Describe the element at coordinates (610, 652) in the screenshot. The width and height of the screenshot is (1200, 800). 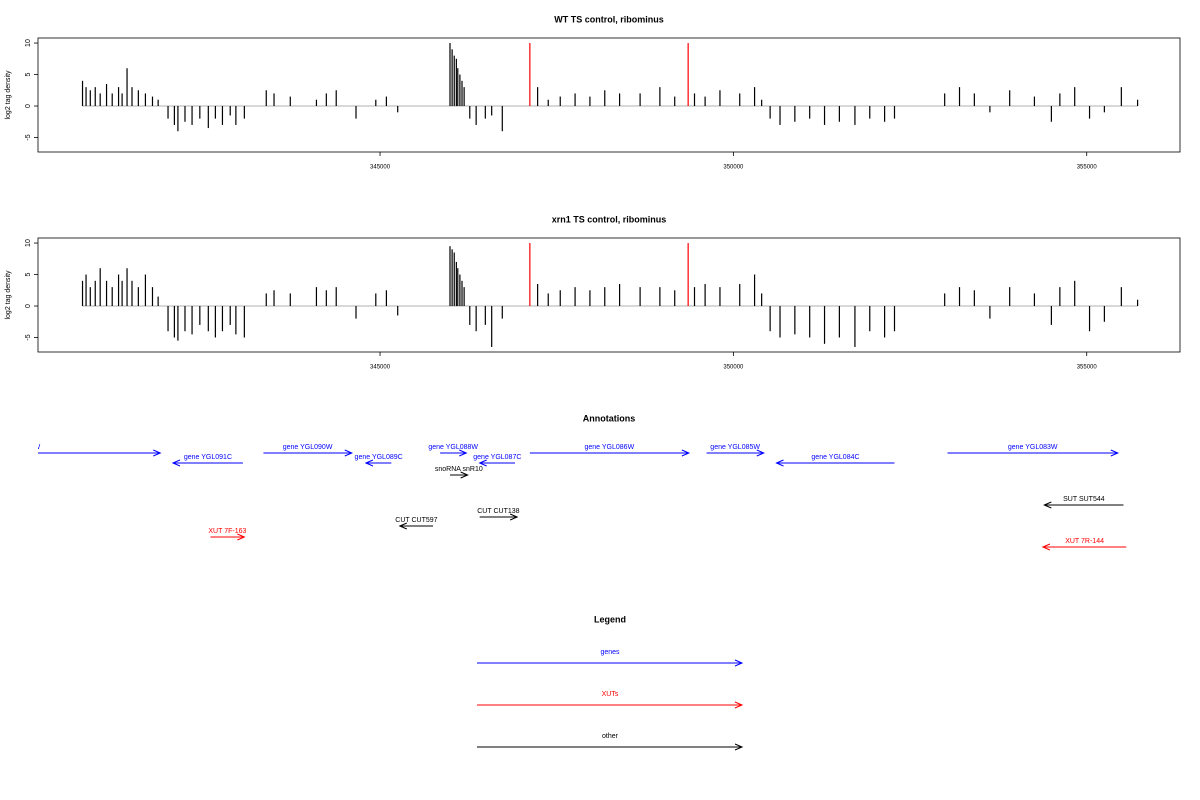
I see `legend-label: genes` at that location.